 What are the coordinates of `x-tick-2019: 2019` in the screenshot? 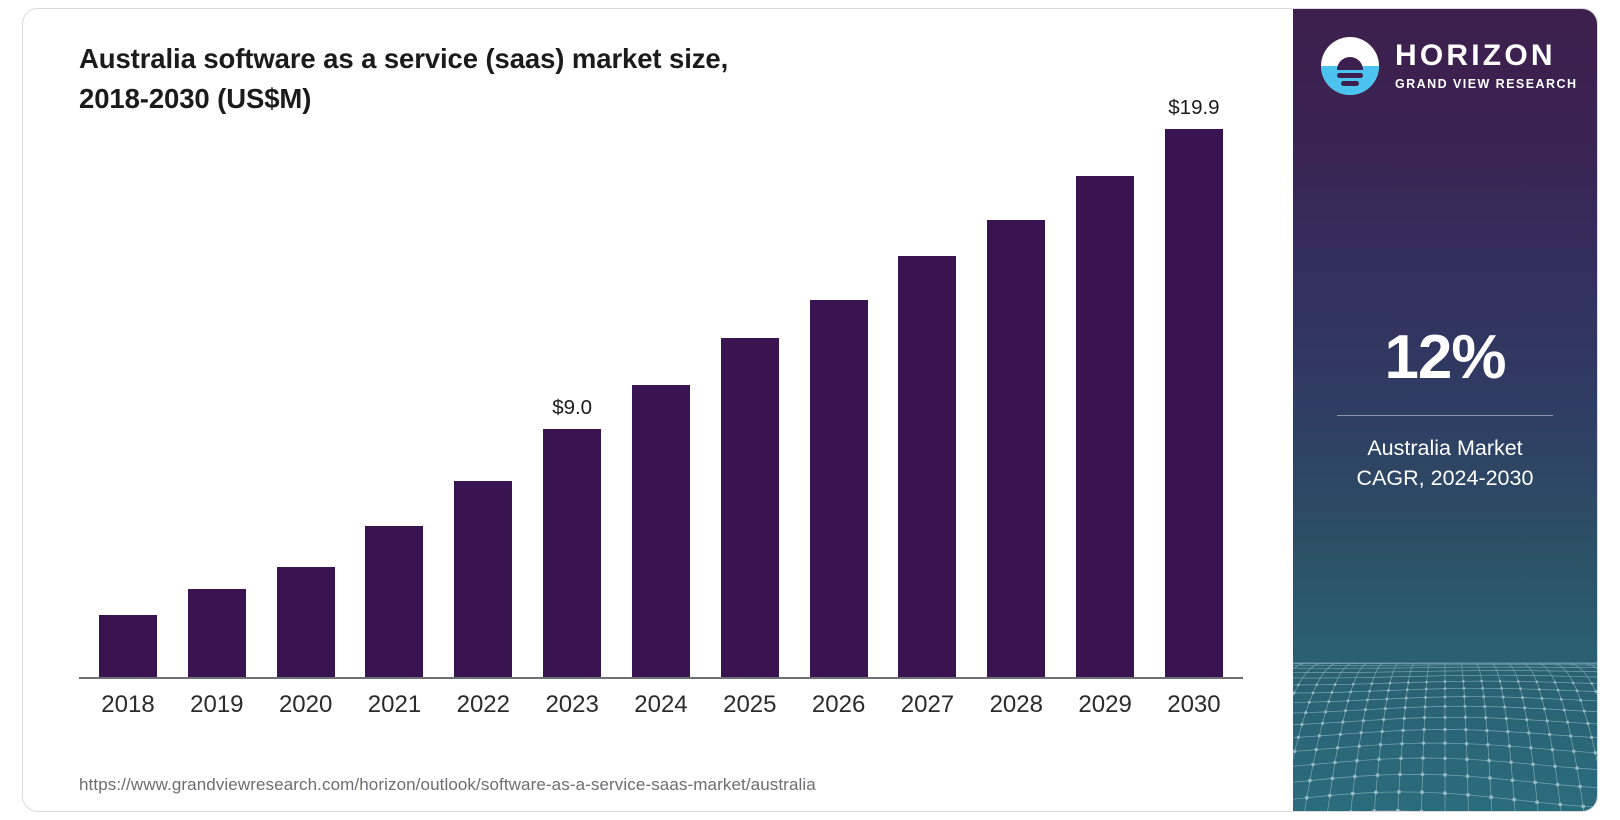 It's located at (217, 704).